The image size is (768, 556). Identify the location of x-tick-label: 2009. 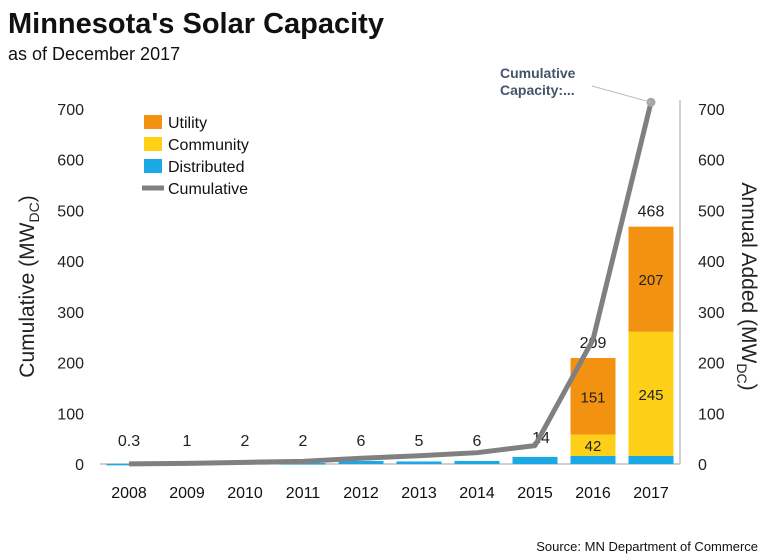
(187, 493).